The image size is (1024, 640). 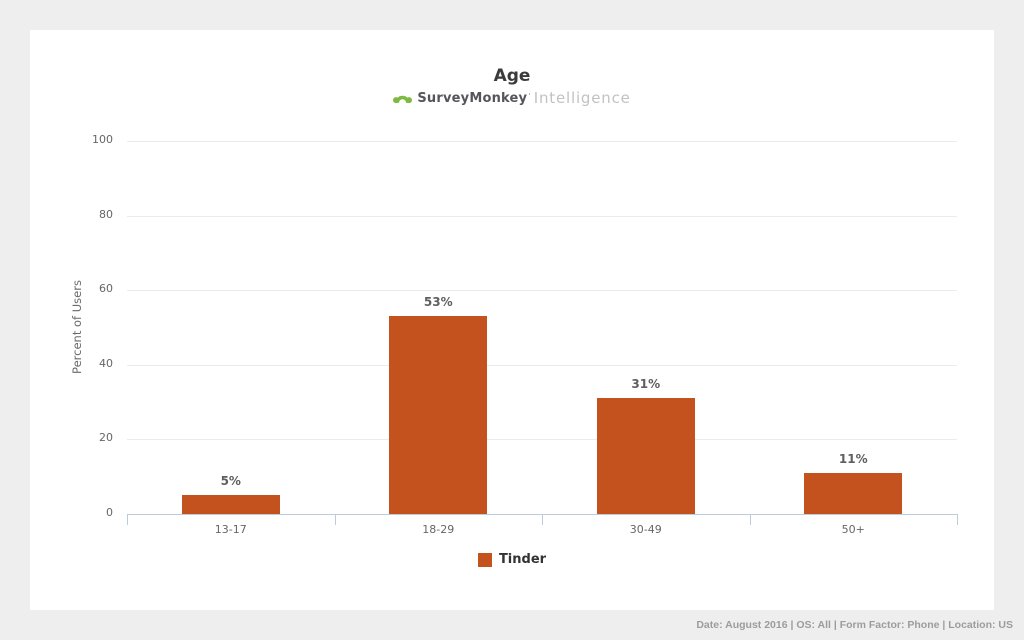 What do you see at coordinates (102, 139) in the screenshot?
I see `y-tick-label: 100` at bounding box center [102, 139].